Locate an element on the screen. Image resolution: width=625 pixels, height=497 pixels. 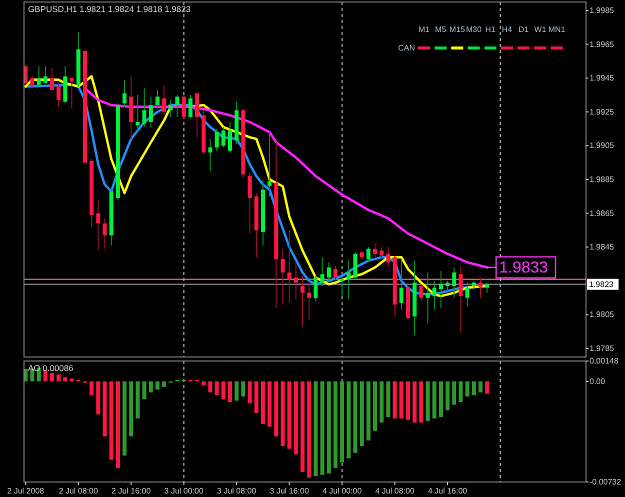
x-tick-label: 4 Jul 08:00 is located at coordinates (395, 491).